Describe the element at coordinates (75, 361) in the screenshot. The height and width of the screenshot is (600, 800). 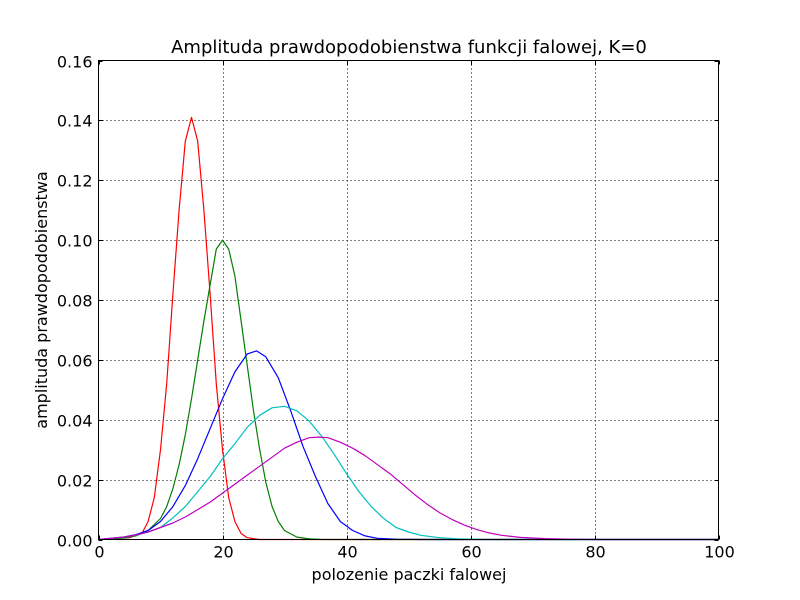
I see `y-tick-label: 0.06` at that location.